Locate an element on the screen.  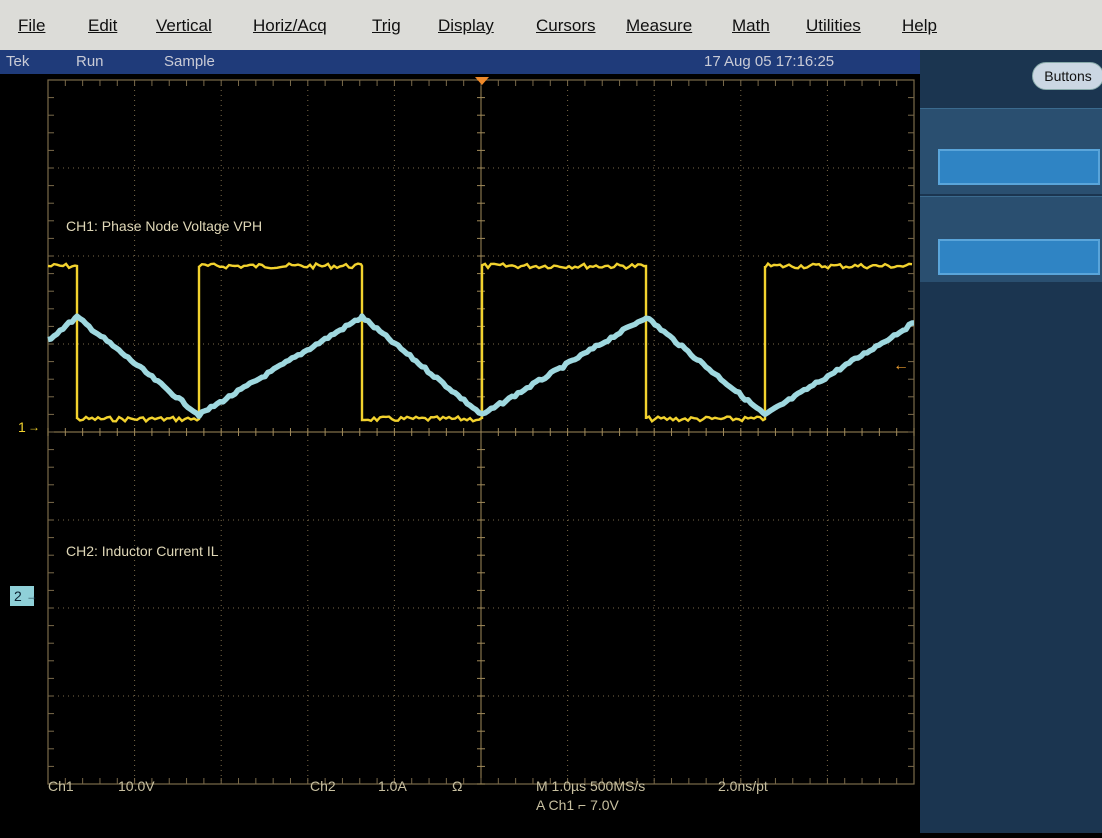
brand-label: Tek is located at coordinates (18, 61).